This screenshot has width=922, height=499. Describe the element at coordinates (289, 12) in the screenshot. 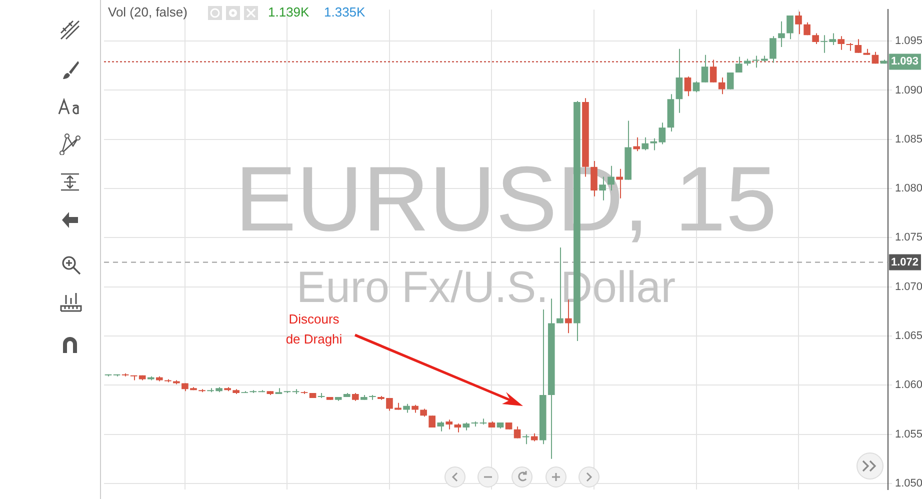

I see `annotation: 1.139K` at that location.